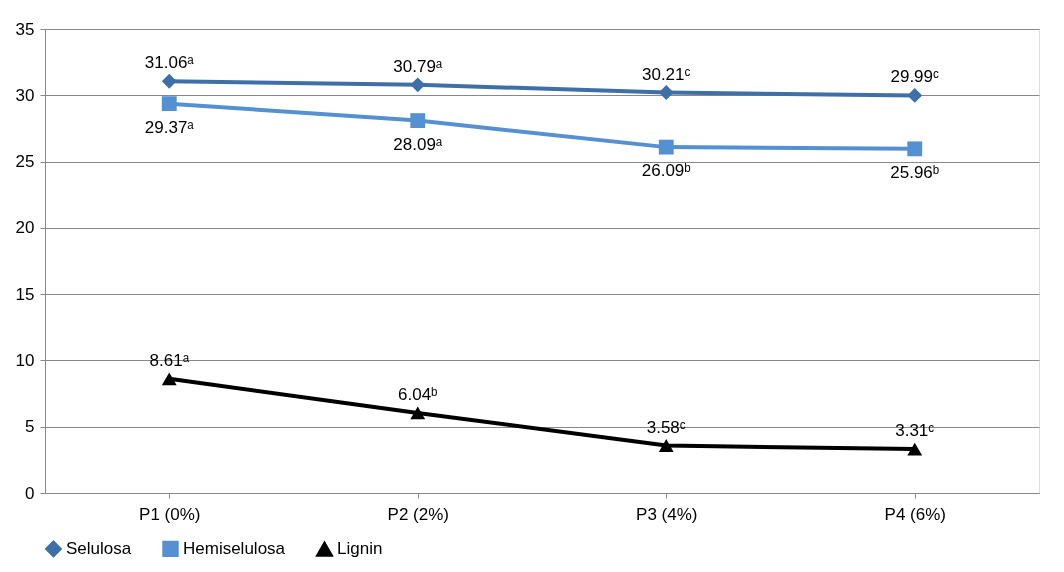 The height and width of the screenshot is (572, 1064). What do you see at coordinates (418, 144) in the screenshot?
I see `data-label: 28.09ᵃ` at bounding box center [418, 144].